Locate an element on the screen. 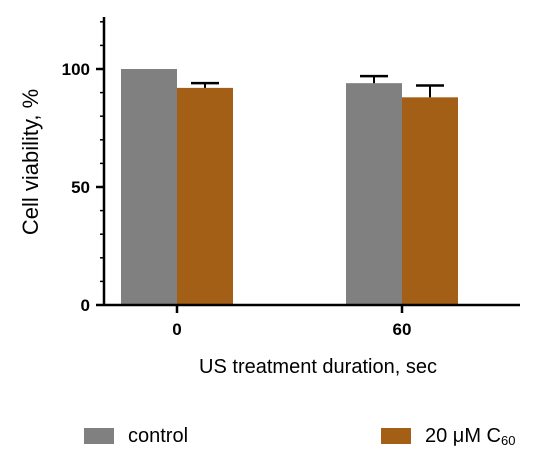  legend-label-control: control is located at coordinates (158, 435).